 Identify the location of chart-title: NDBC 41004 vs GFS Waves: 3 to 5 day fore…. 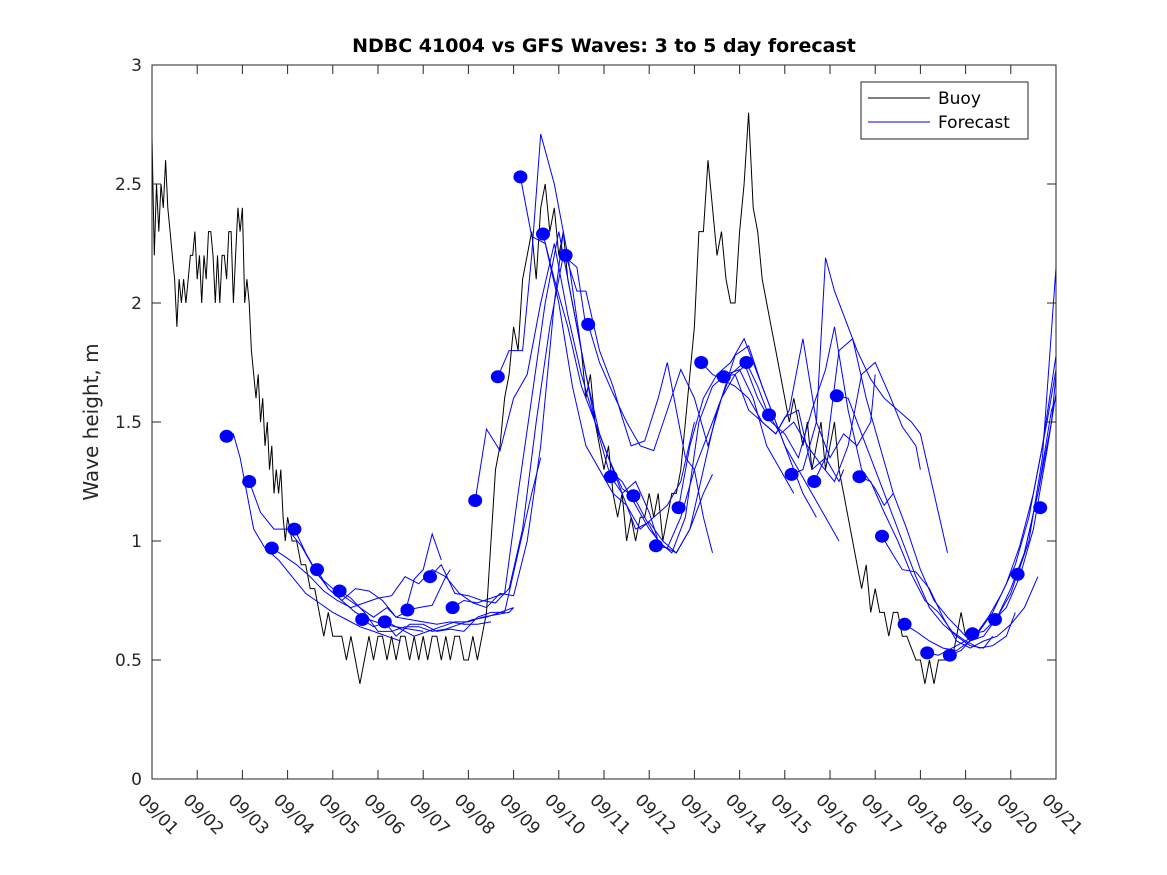
(604, 46).